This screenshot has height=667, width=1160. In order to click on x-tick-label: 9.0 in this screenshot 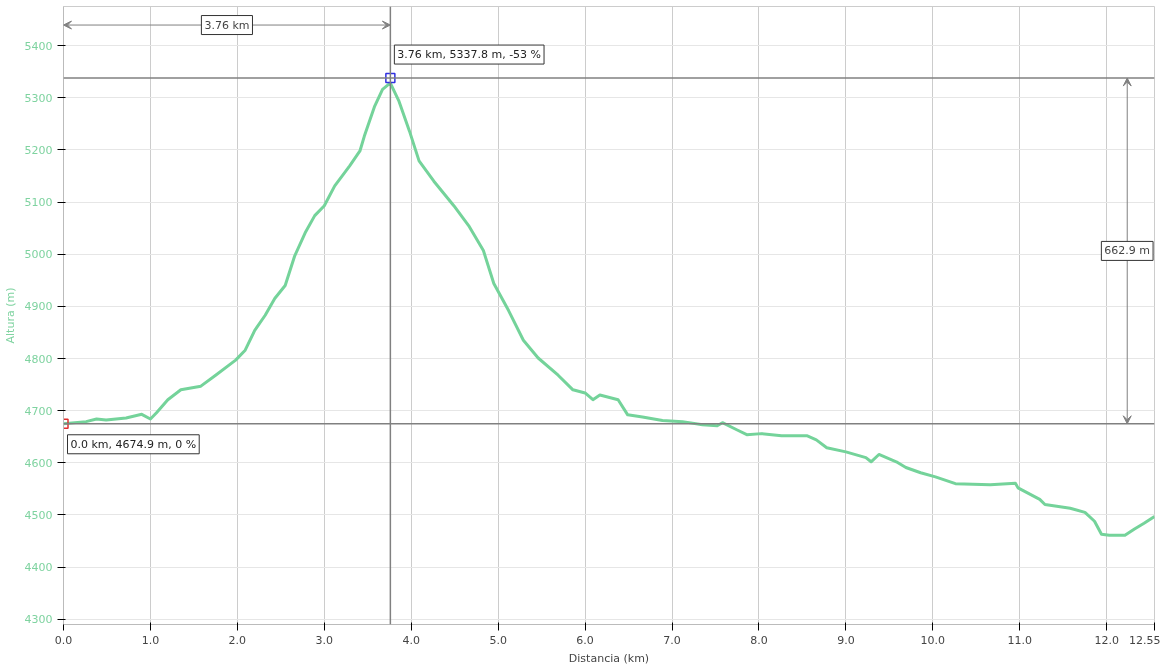, I will do `click(846, 640)`.